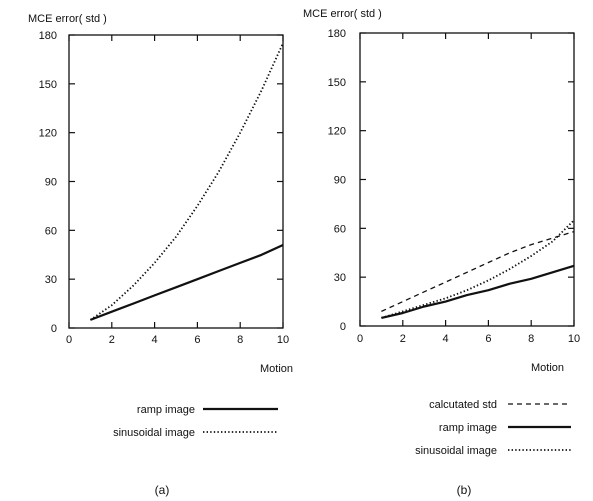  What do you see at coordinates (464, 490) in the screenshot?
I see `panel-label-b: (b)` at bounding box center [464, 490].